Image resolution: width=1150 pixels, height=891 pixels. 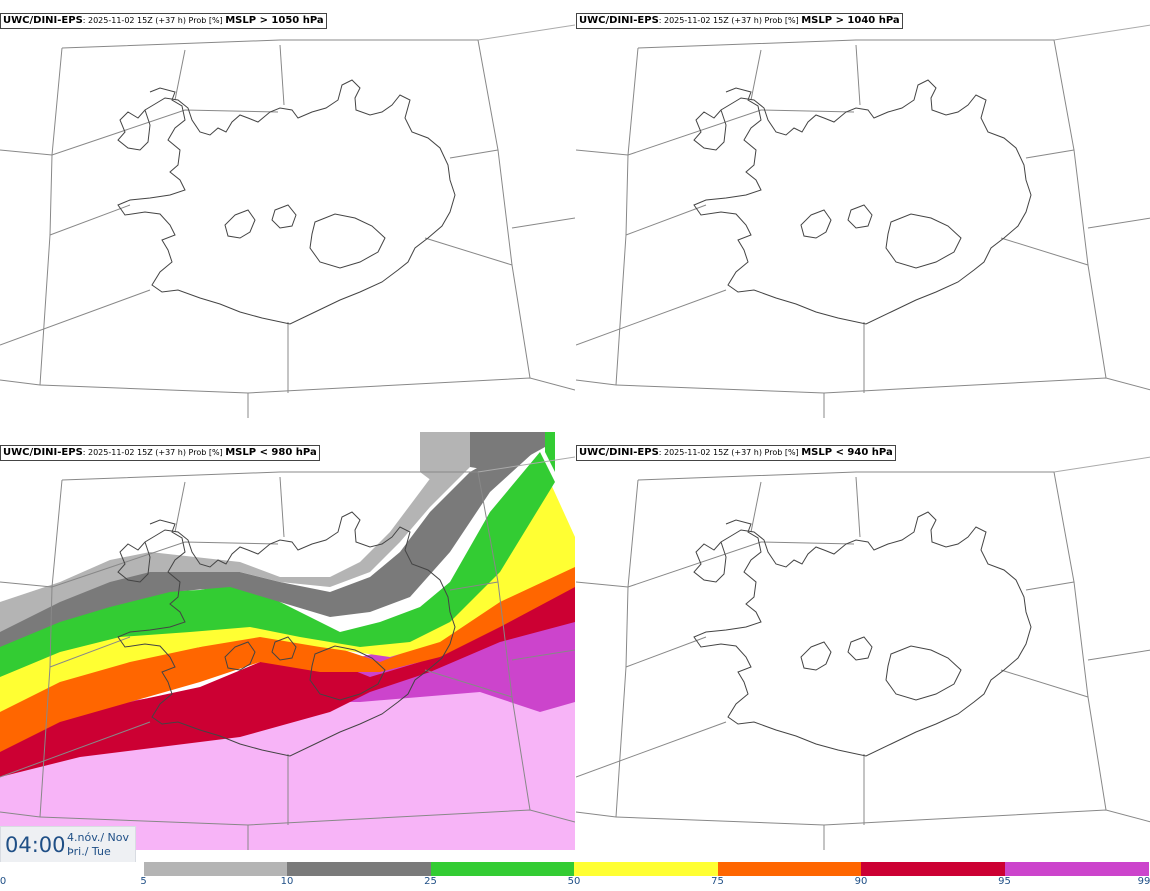 What do you see at coordinates (717, 881) in the screenshot?
I see `colorbar-tick-label: 75` at bounding box center [717, 881].